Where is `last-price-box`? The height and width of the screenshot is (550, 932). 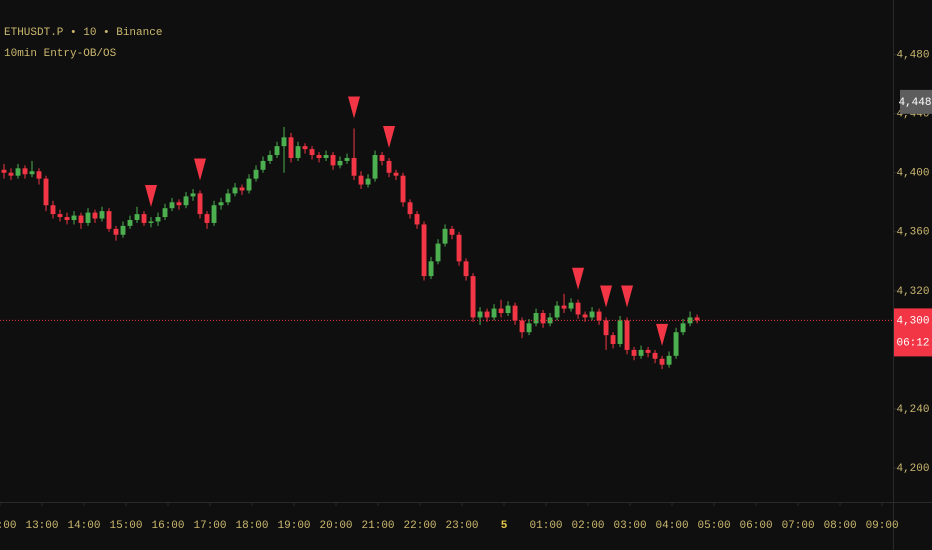
last-price-box is located at coordinates (913, 332).